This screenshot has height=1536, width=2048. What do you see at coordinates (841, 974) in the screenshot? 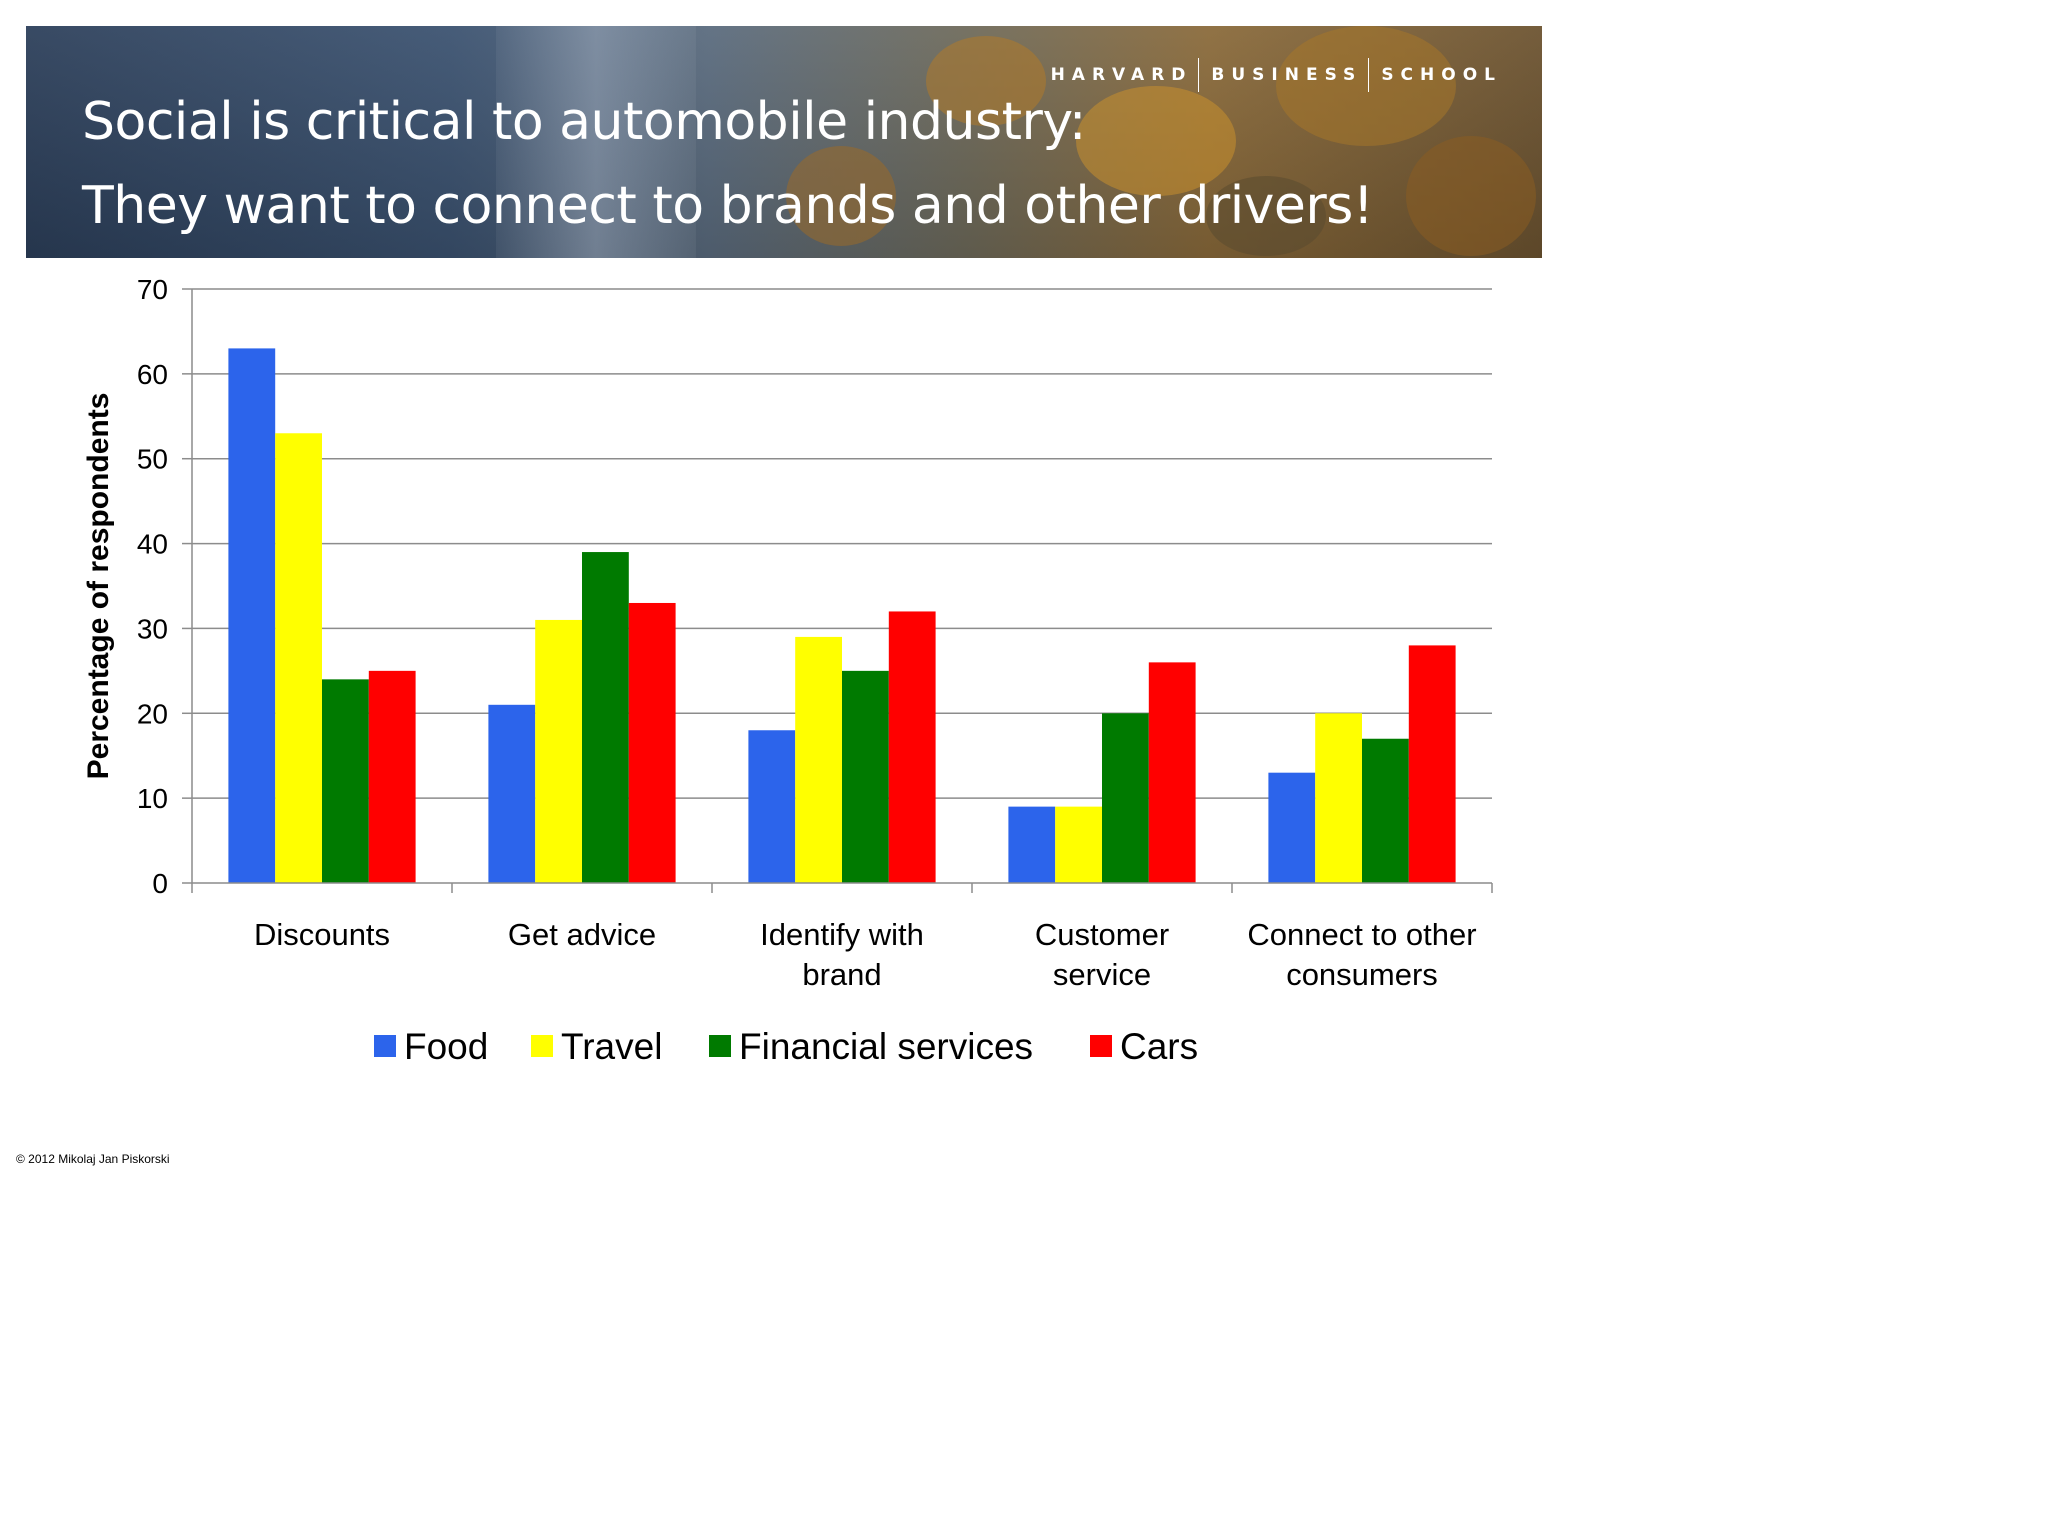
I see `x-tick-label-line: brand` at bounding box center [841, 974].